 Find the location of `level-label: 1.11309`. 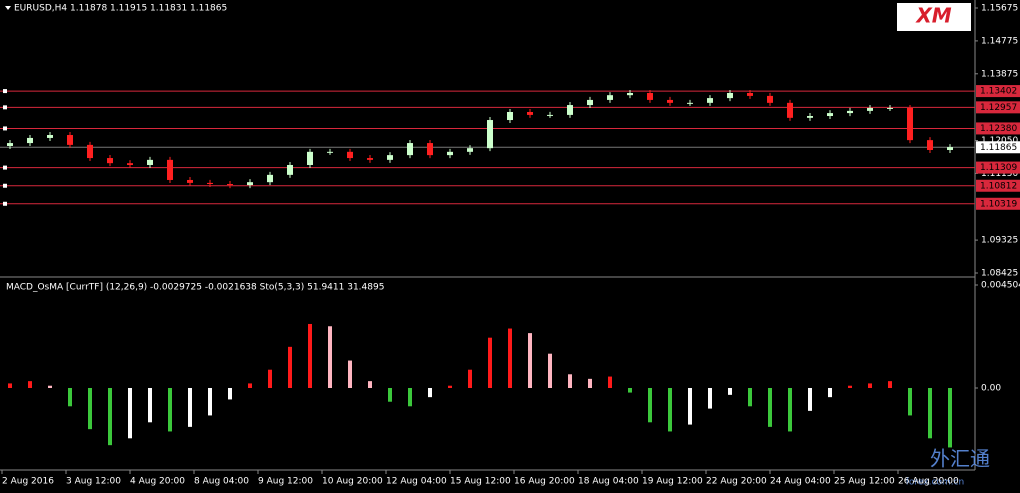

level-label: 1.11309 is located at coordinates (998, 168).